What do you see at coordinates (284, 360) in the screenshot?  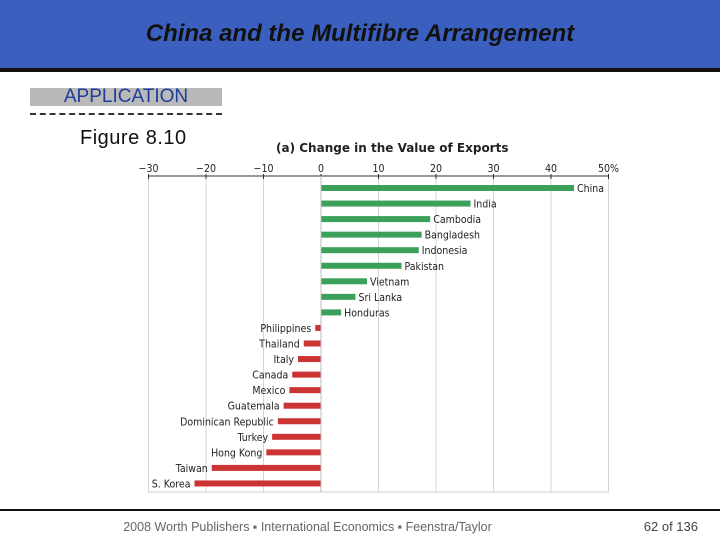 I see `bar-label: Italy` at bounding box center [284, 360].